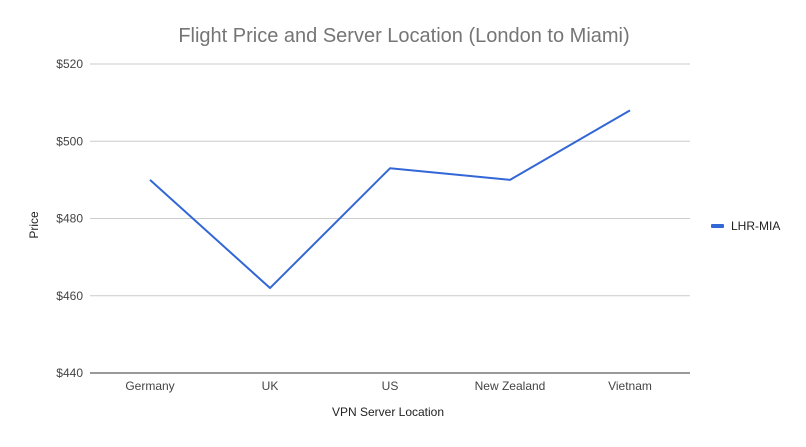 The height and width of the screenshot is (447, 806). Describe the element at coordinates (69, 64) in the screenshot. I see `y-tick-label: $520` at that location.